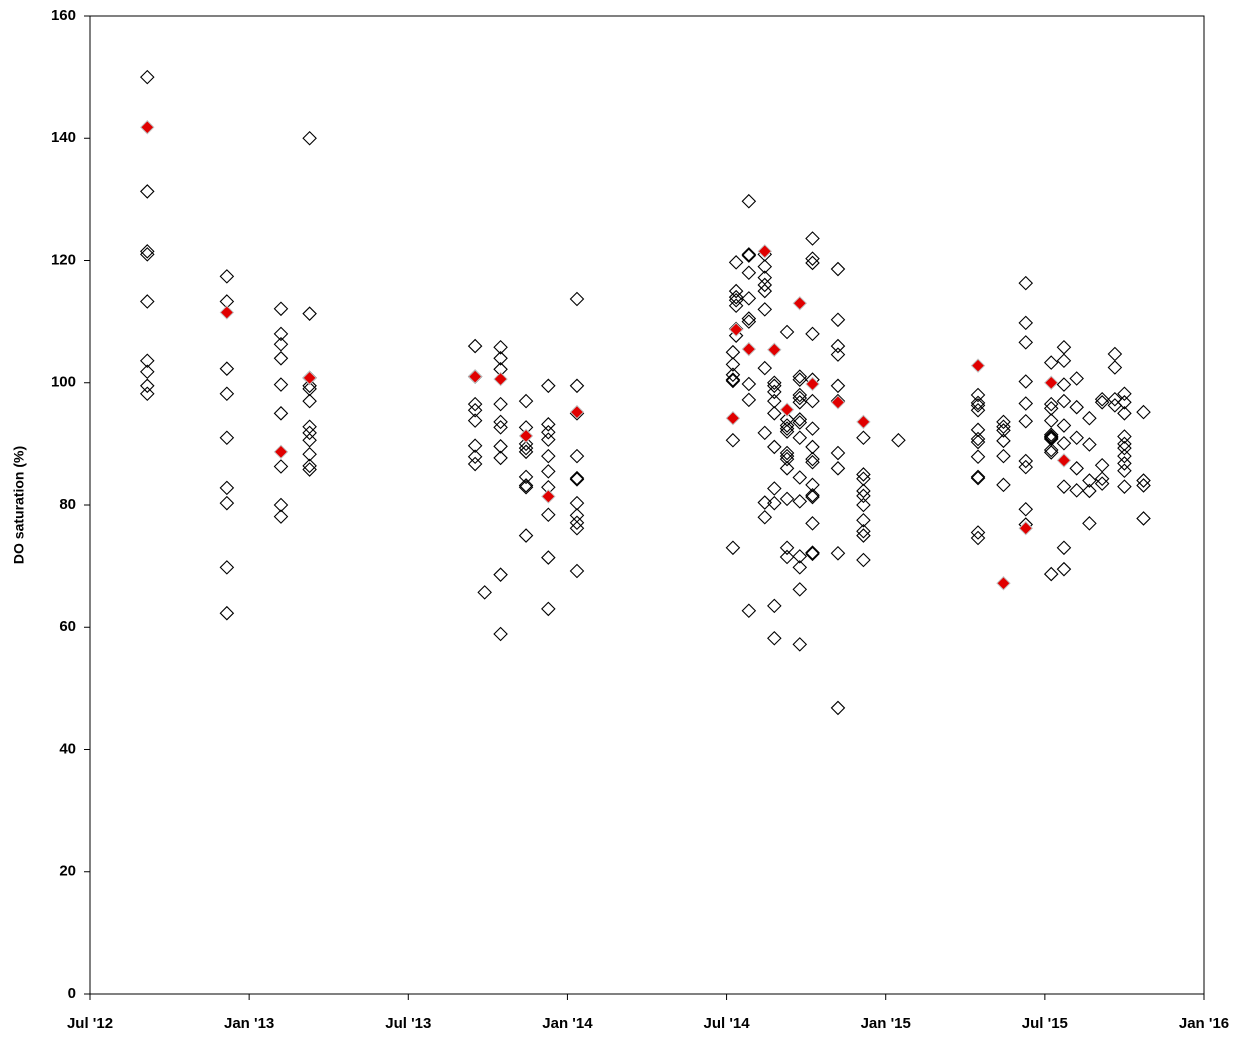  What do you see at coordinates (249, 1023) in the screenshot?
I see `x-tick-label: Jan '13` at bounding box center [249, 1023].